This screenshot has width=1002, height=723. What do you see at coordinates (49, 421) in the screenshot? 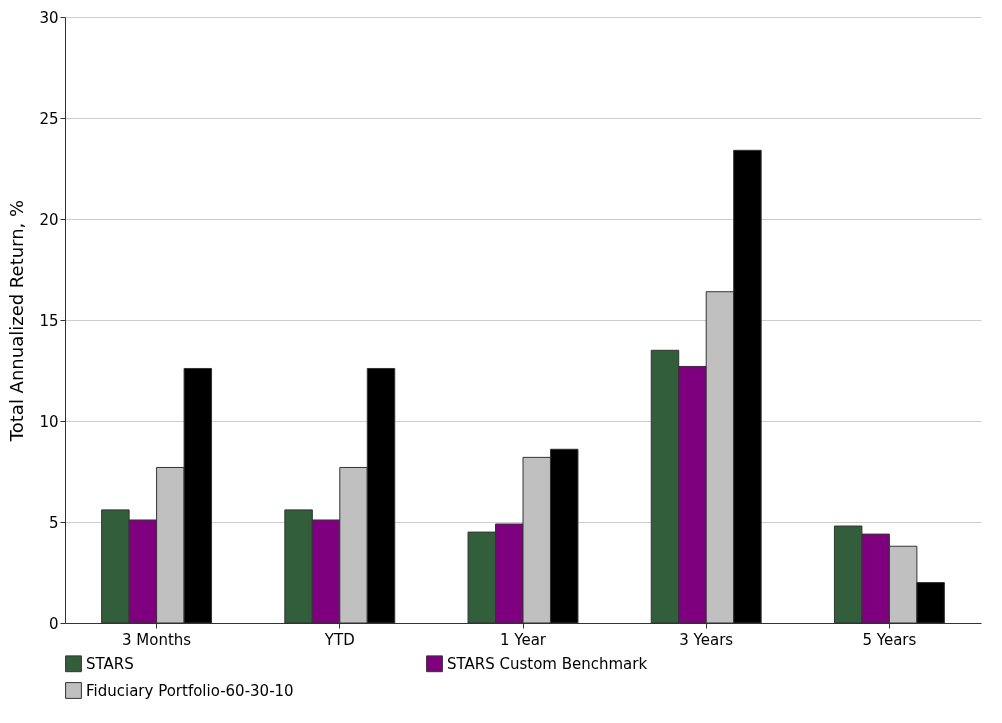
I see `y-tick-label: 10` at bounding box center [49, 421].